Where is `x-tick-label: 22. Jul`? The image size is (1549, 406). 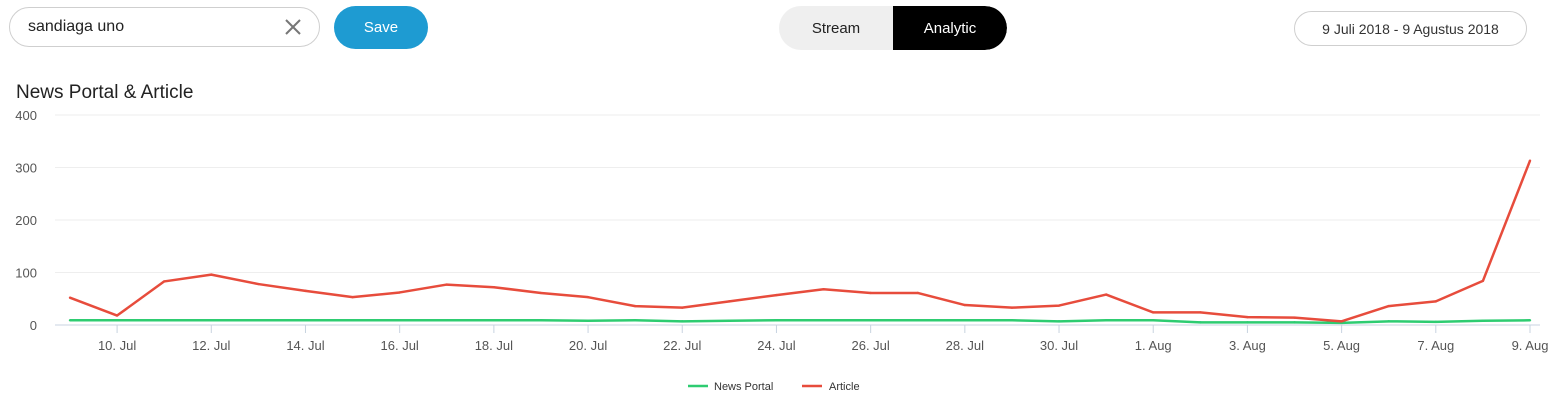
x-tick-label: 22. Jul is located at coordinates (682, 345).